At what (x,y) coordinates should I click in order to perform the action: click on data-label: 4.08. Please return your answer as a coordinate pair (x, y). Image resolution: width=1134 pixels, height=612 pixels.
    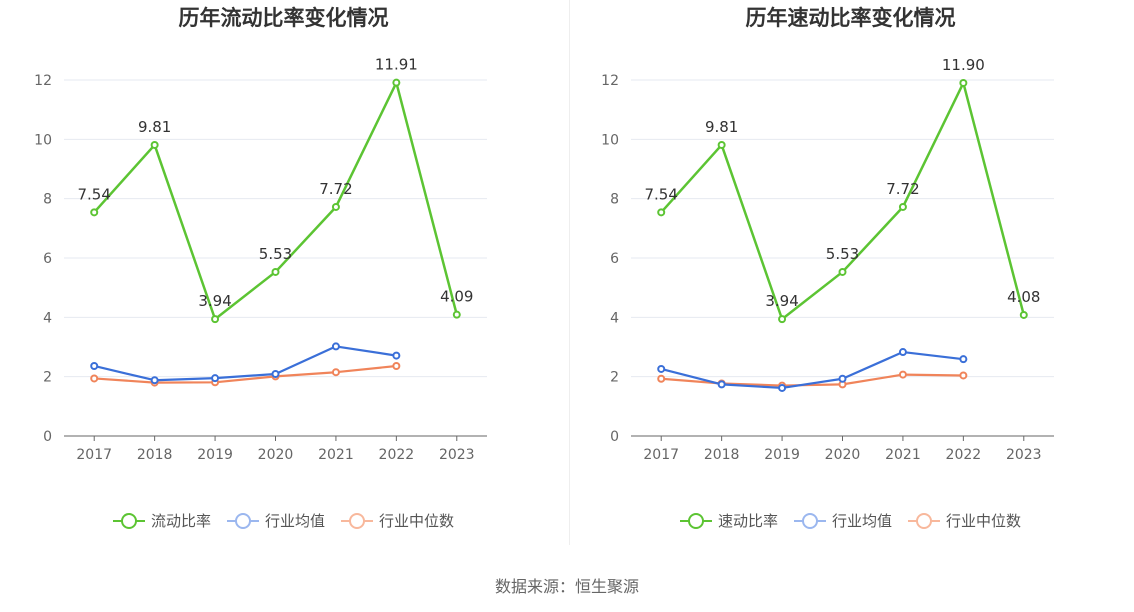
    Looking at the image, I should click on (1023, 297).